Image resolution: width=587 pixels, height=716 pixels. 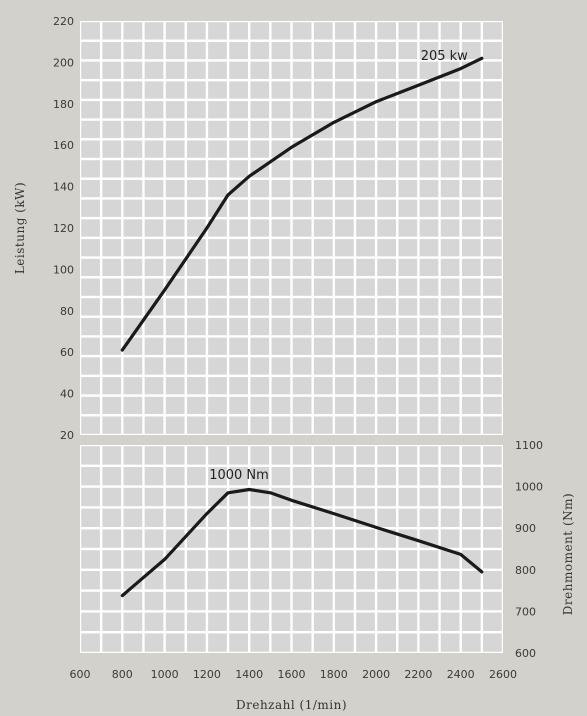 What do you see at coordinates (239, 475) in the screenshot?
I see `torque-peak-label: 1000 Nm` at bounding box center [239, 475].